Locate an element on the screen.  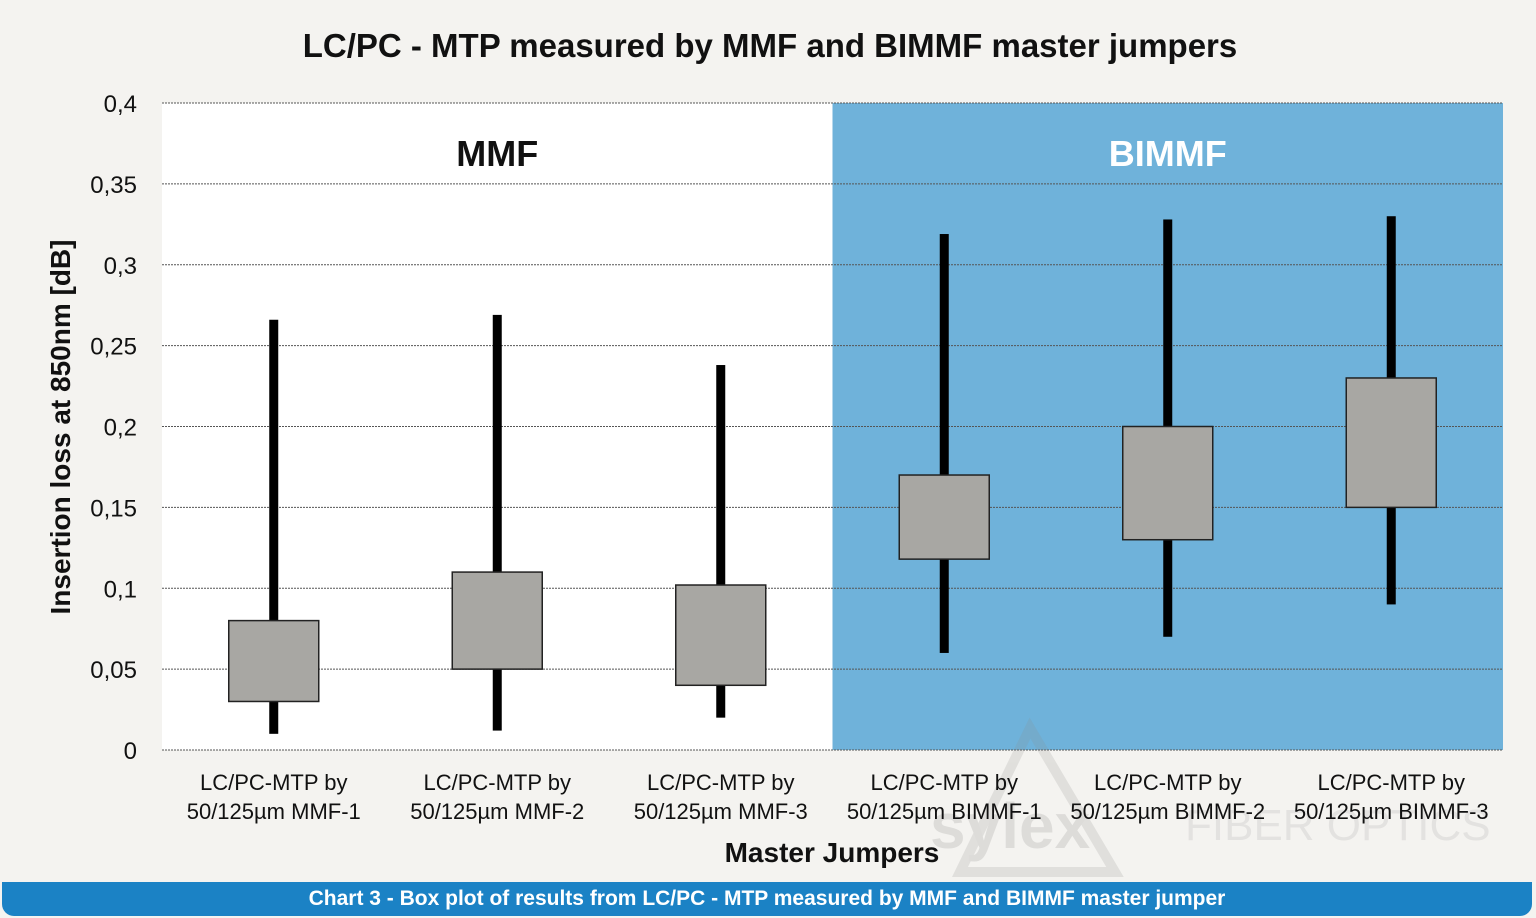
x-tick-label: 50/125µm BIMMF-3 is located at coordinates (1391, 811).